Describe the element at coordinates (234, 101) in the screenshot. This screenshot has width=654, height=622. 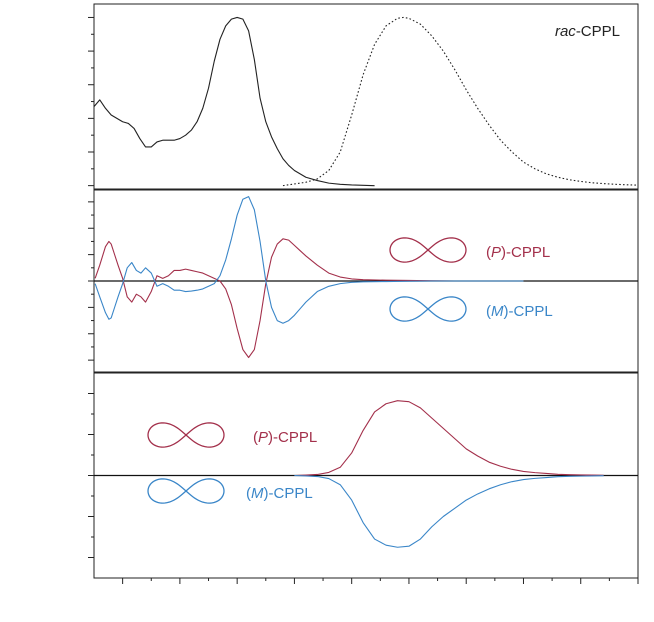
I see `series-line-solid` at that location.